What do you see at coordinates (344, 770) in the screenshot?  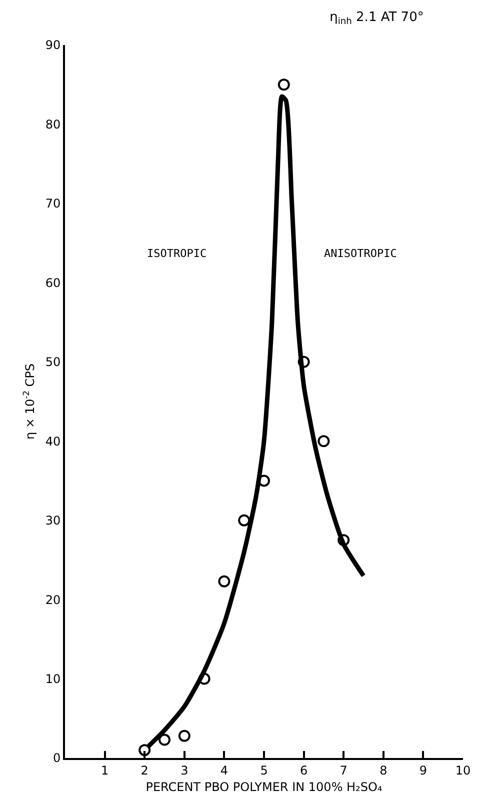 I see `x-tick-label: 7` at bounding box center [344, 770].